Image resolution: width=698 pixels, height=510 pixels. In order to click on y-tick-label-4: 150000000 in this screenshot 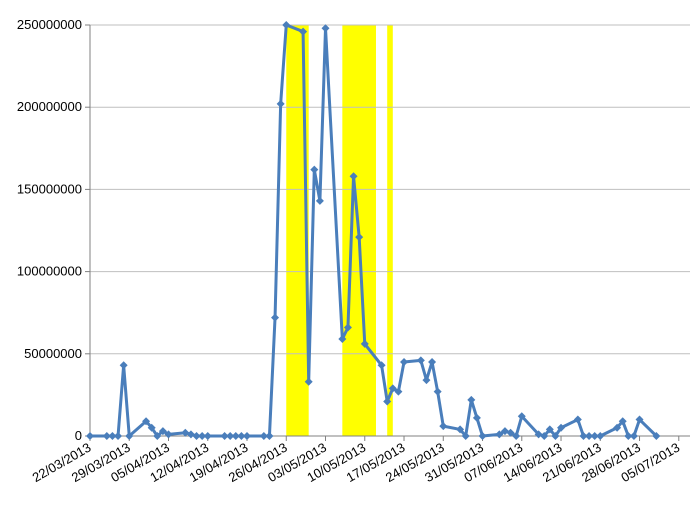, I will do `click(49, 188)`.